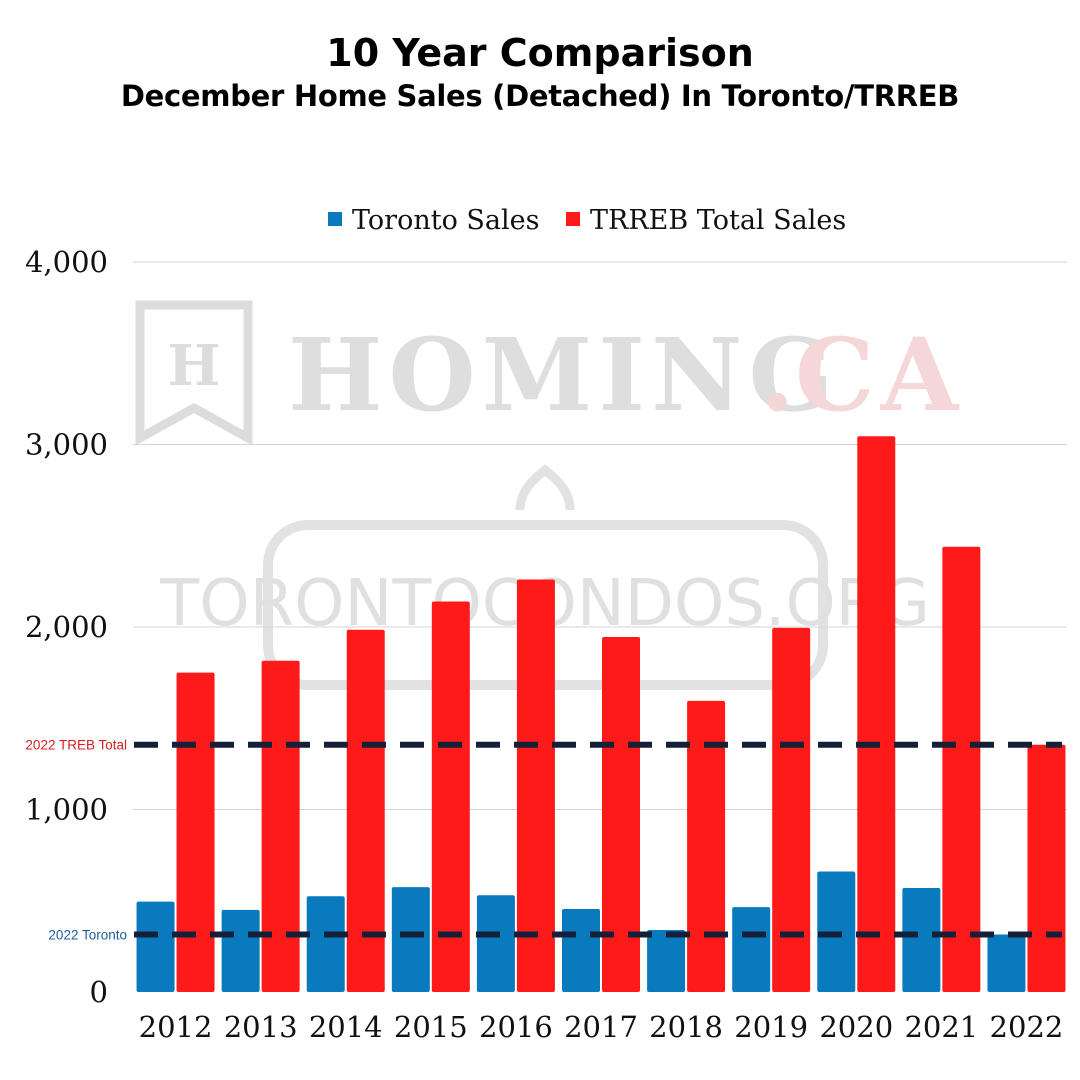  Describe the element at coordinates (535, 785) in the screenshot. I see `bar-trreb-2016` at that location.